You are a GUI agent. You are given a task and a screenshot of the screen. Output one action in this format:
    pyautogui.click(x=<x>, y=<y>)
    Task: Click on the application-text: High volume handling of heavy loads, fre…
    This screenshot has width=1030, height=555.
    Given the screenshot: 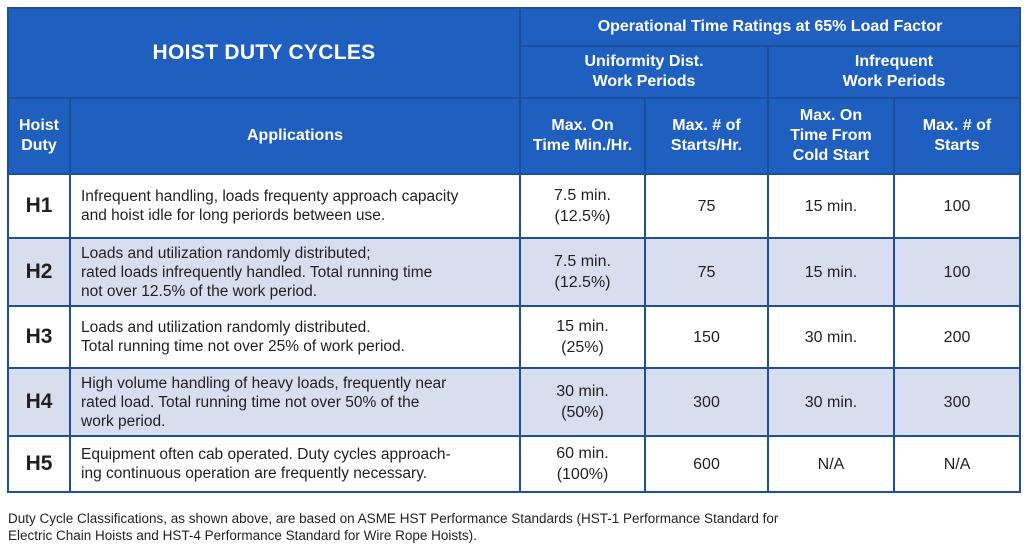 What is the action you would take?
    pyautogui.click(x=295, y=402)
    